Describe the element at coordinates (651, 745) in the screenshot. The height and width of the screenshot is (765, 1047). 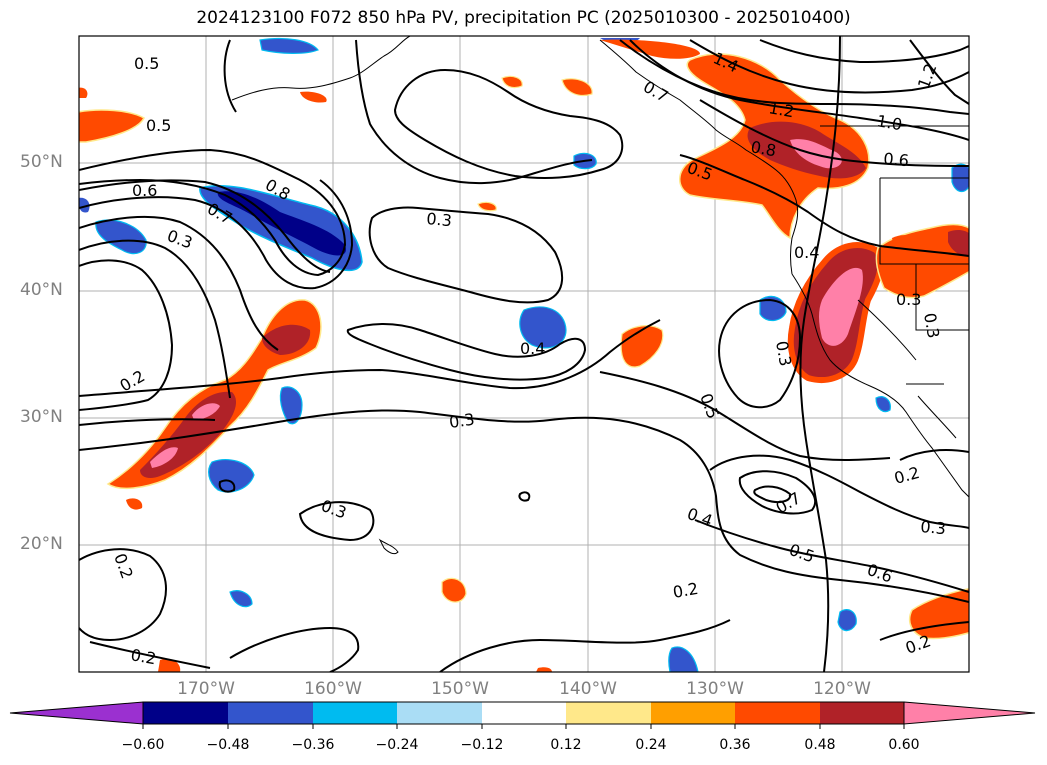
I see `colorbar-tick-label: 0.24` at that location.